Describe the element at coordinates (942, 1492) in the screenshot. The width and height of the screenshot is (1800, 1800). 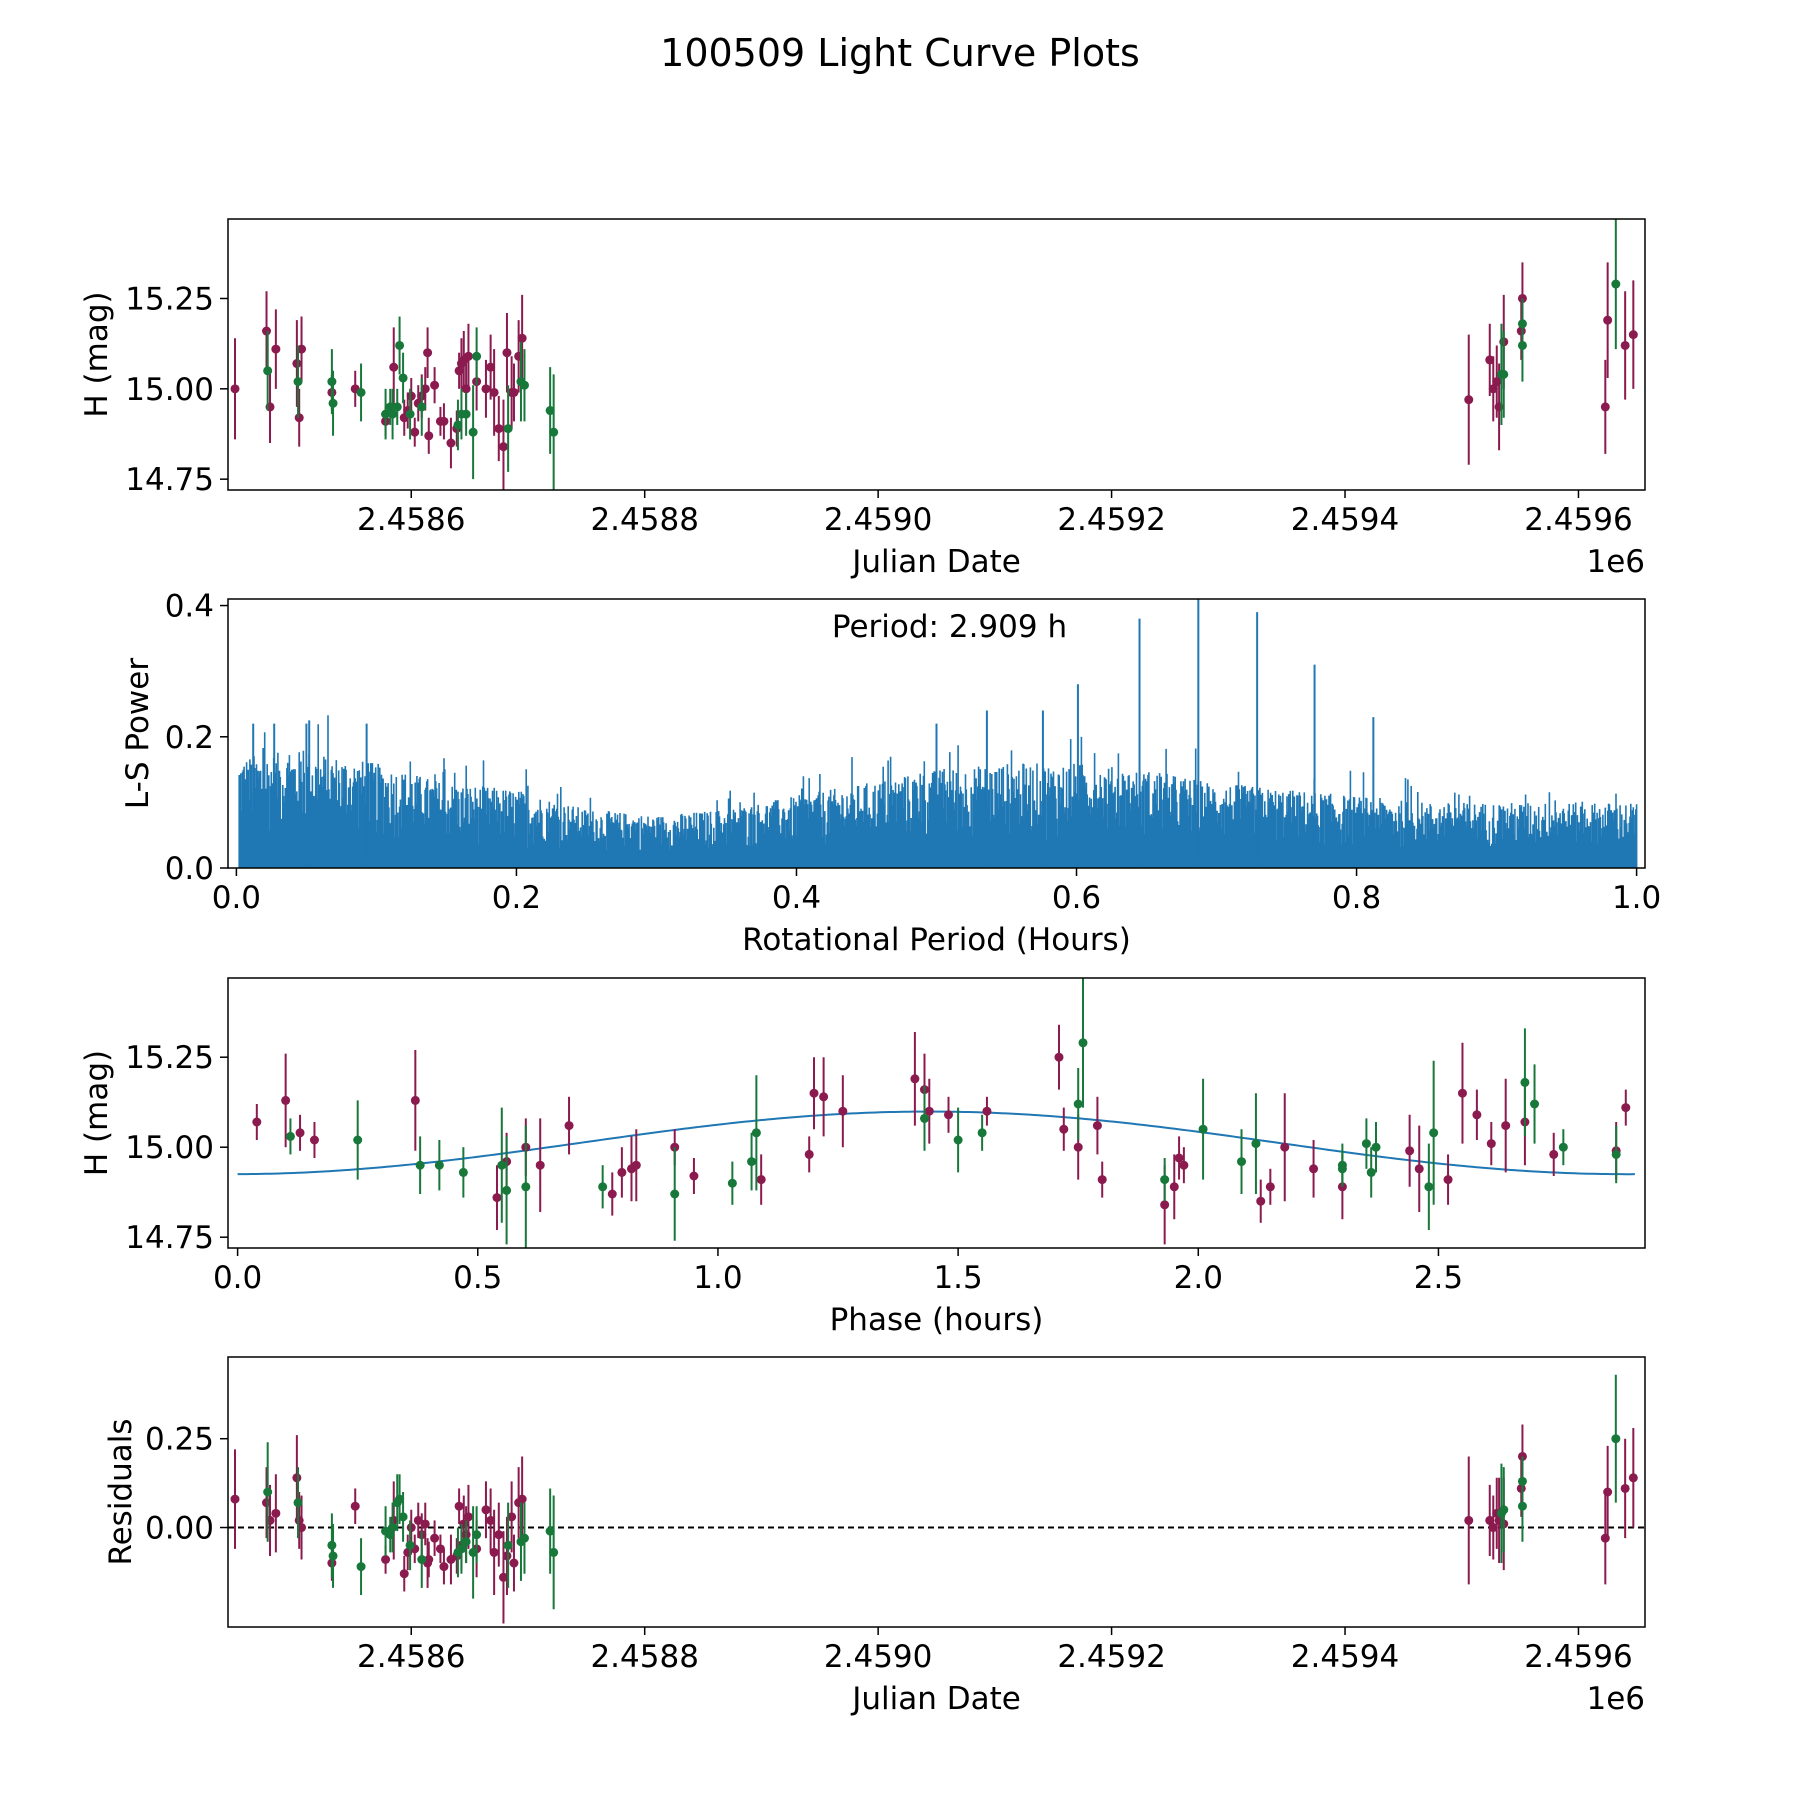
I see `series-green` at that location.